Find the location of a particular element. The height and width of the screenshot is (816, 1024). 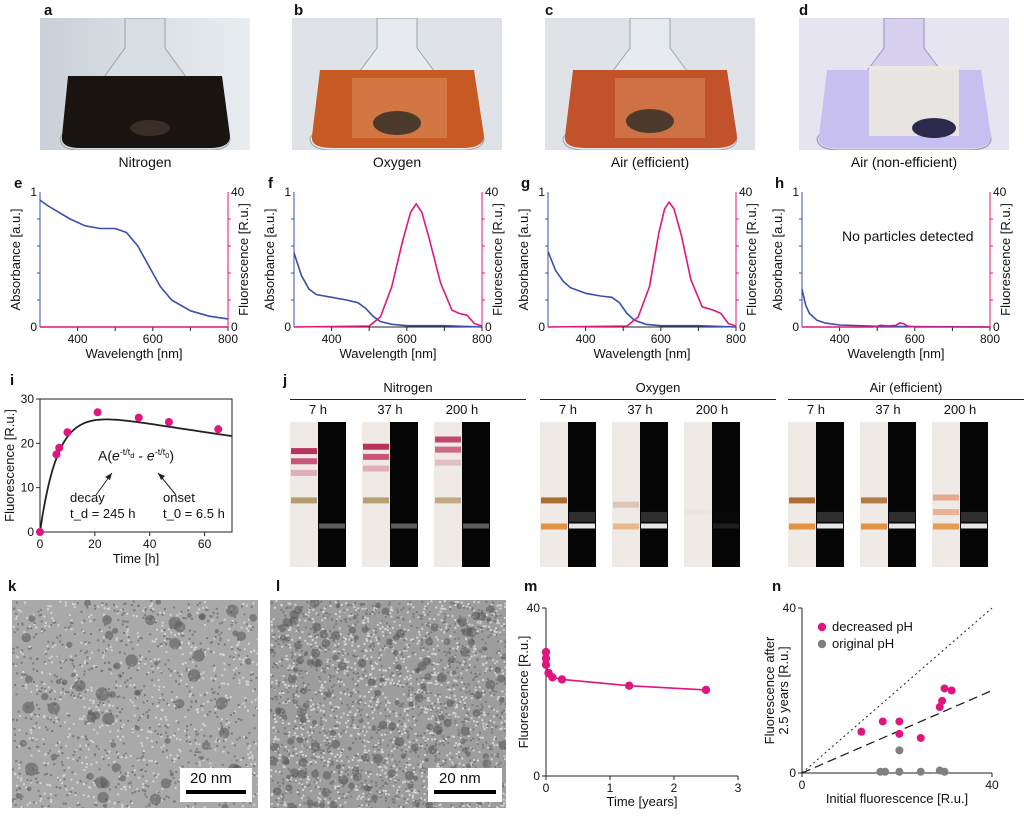

gel-lane-stained is located at coordinates (554, 494).